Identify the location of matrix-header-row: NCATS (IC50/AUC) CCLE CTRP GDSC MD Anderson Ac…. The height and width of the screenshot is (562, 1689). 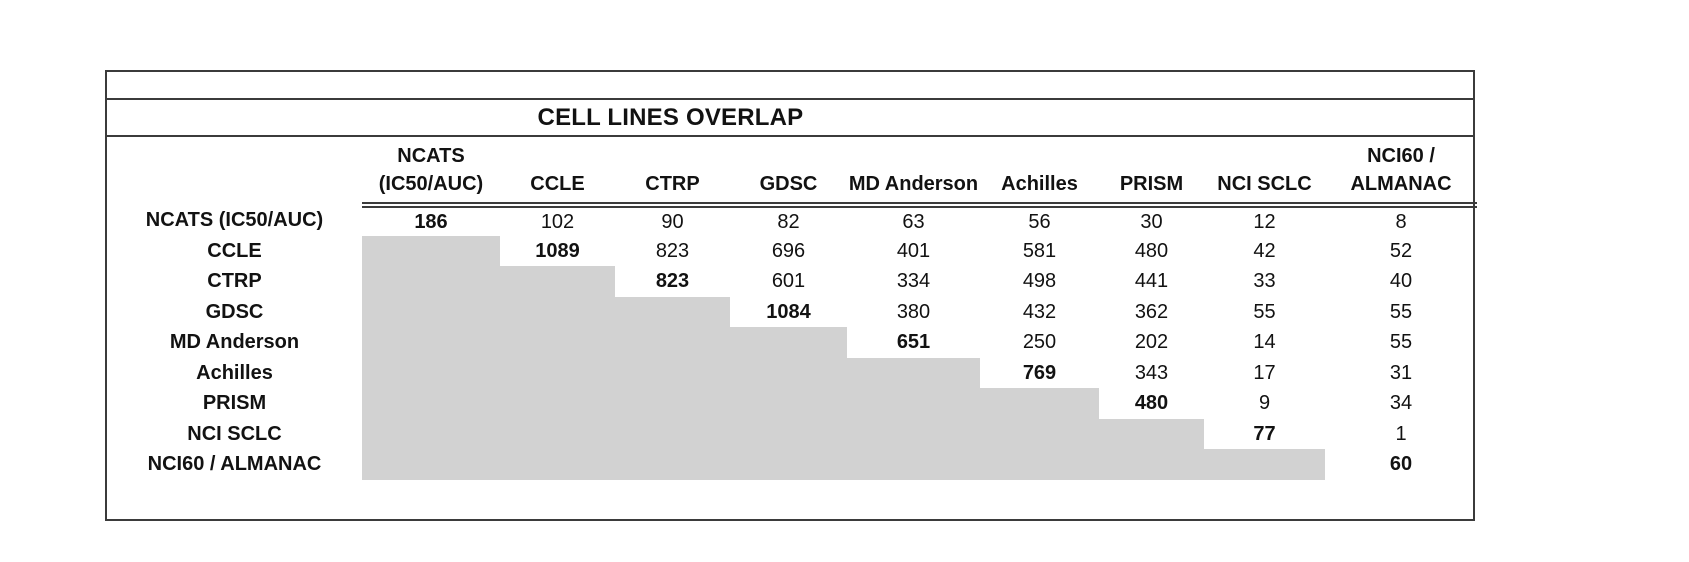
(792, 172).